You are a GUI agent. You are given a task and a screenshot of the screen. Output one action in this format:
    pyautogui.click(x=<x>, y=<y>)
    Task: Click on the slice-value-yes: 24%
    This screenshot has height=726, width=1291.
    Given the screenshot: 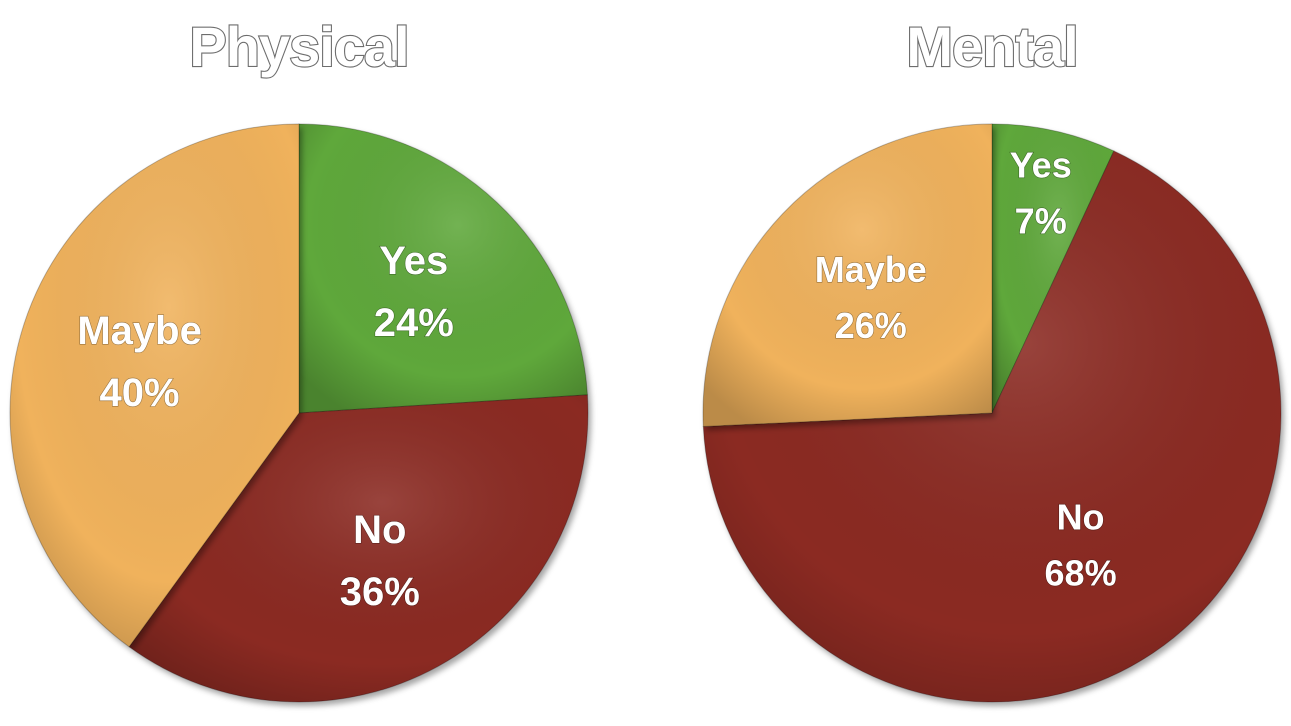 What is the action you would take?
    pyautogui.click(x=414, y=323)
    